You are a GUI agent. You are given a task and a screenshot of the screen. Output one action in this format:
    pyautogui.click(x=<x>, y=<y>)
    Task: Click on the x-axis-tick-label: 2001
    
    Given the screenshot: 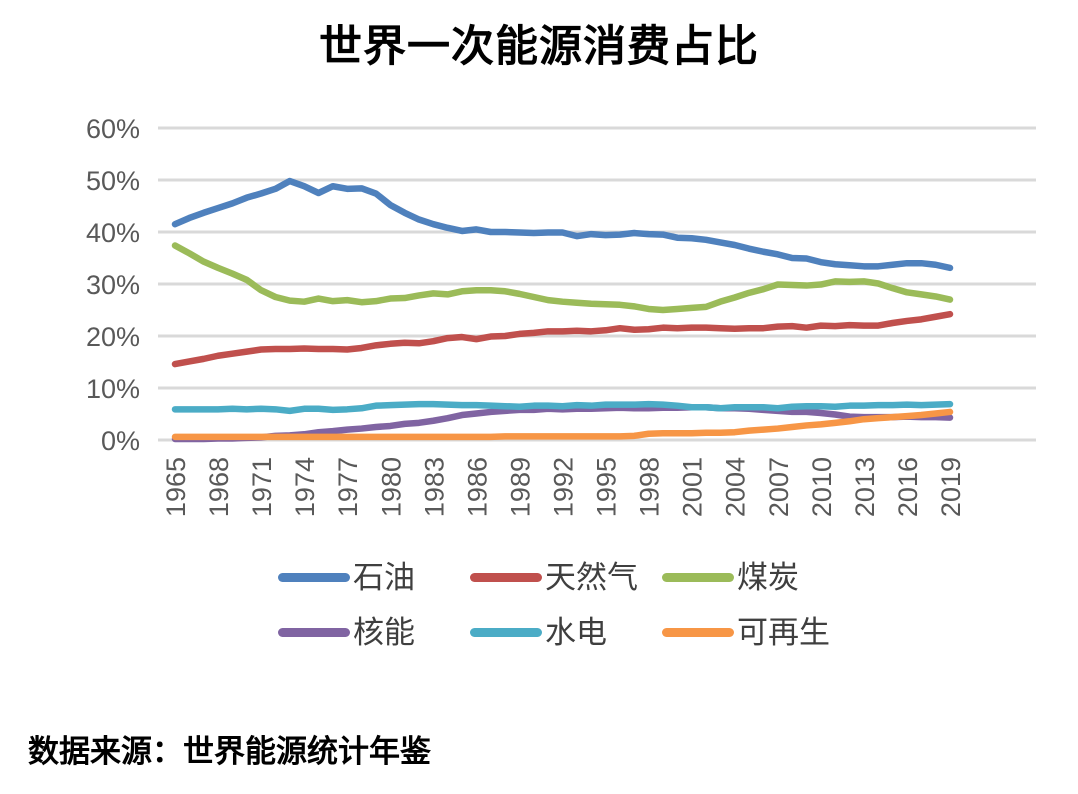 What is the action you would take?
    pyautogui.click(x=693, y=487)
    